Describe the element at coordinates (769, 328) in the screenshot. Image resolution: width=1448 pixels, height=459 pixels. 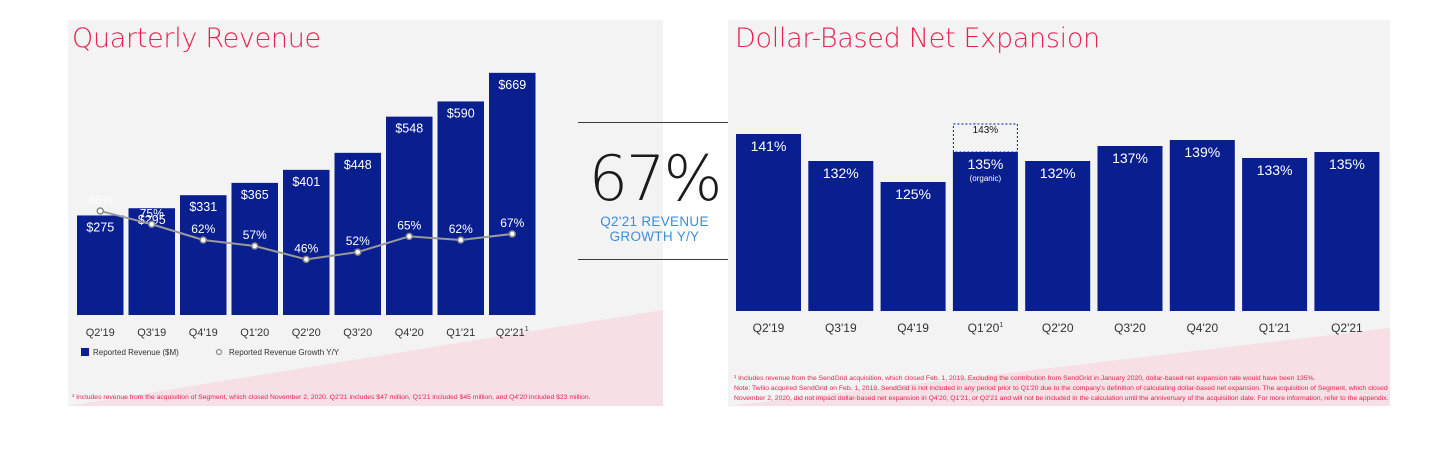
I see `dbne-category-label: Q2'19` at that location.